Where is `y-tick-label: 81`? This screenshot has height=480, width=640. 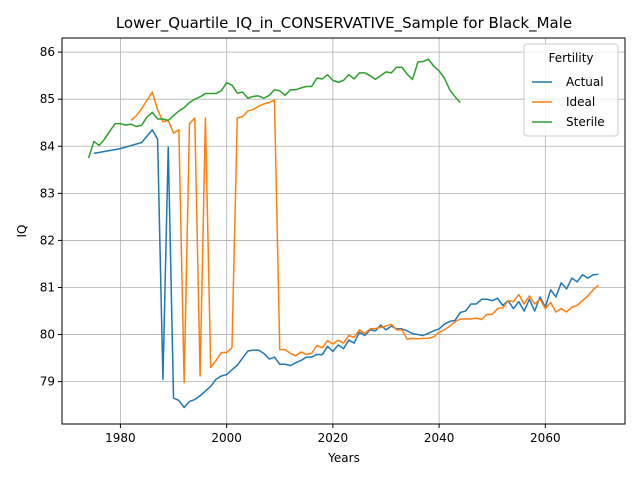 y-tick-label: 81 is located at coordinates (47, 287).